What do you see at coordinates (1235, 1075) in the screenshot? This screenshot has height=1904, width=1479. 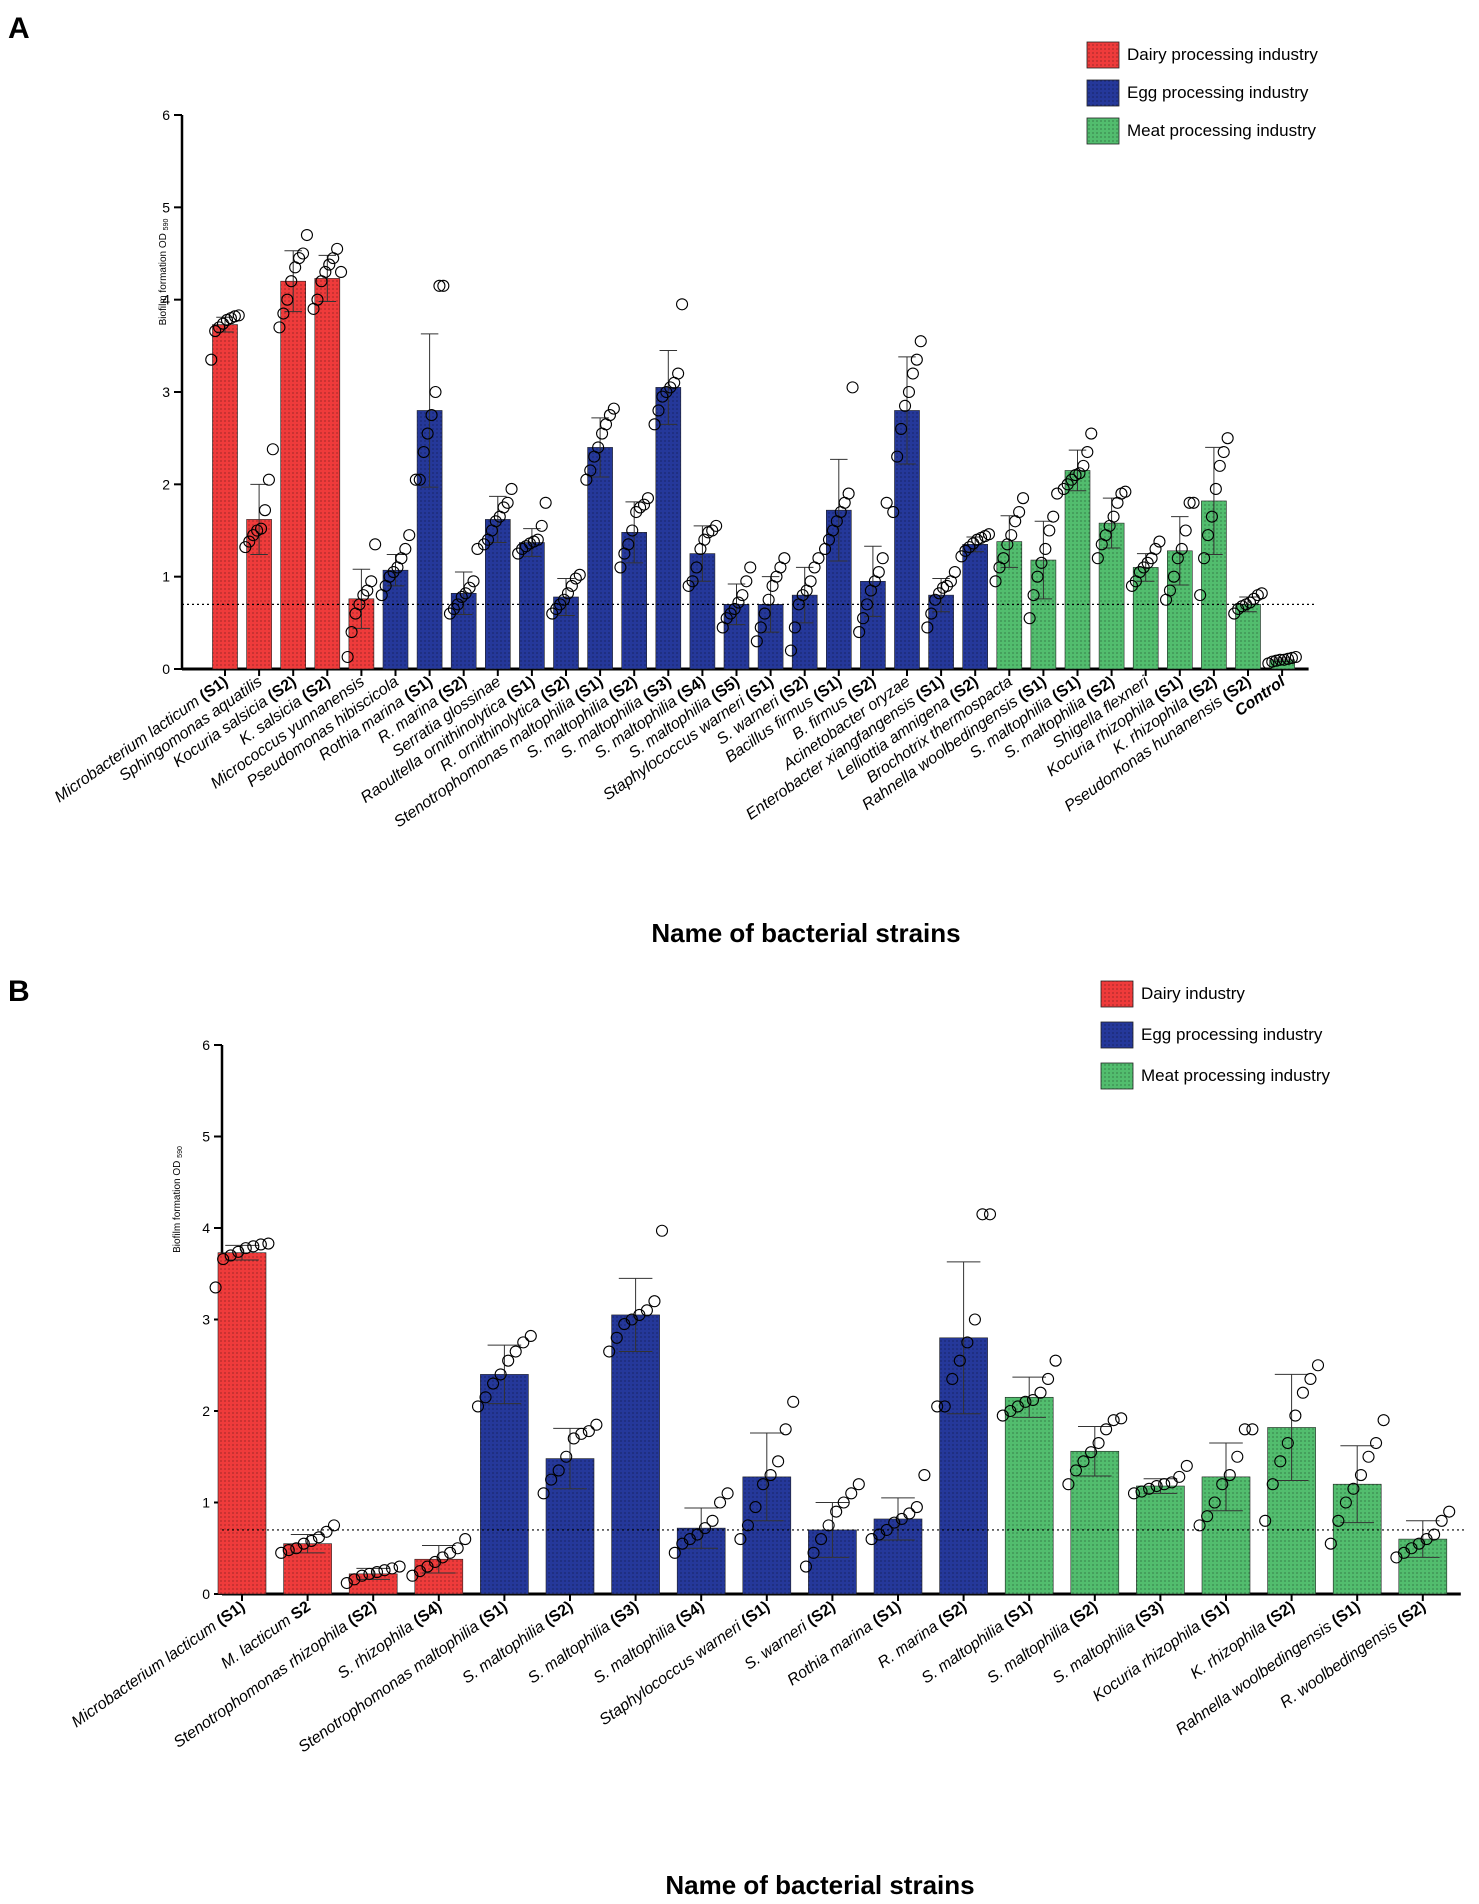 I see `legend-label: Meat processing industry` at bounding box center [1235, 1075].